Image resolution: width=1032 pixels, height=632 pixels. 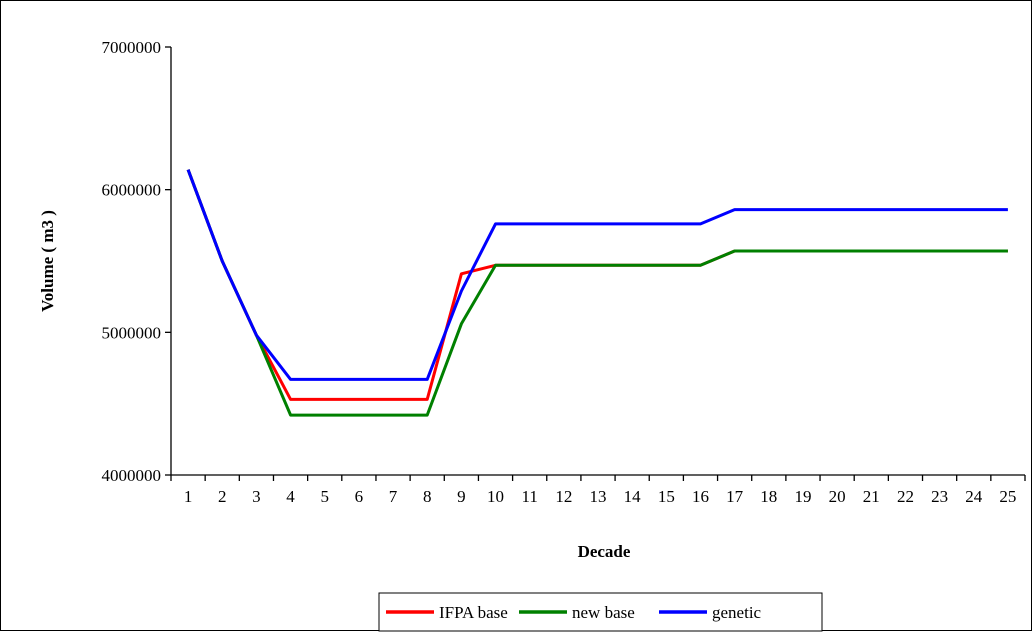 I want to click on x-tick-label: 4, so click(x=290, y=496).